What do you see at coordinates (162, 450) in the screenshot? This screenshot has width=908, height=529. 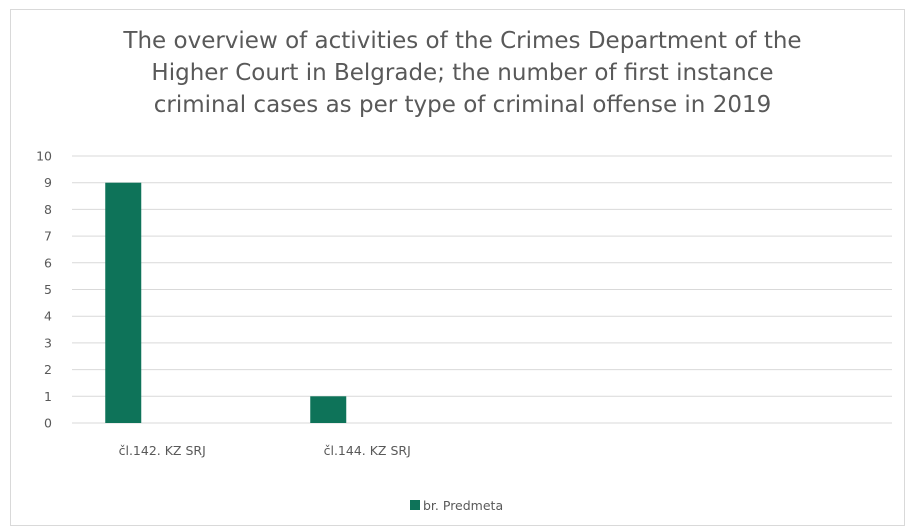 I see `x-tick-label: čl.142. KZ SRJ` at bounding box center [162, 450].